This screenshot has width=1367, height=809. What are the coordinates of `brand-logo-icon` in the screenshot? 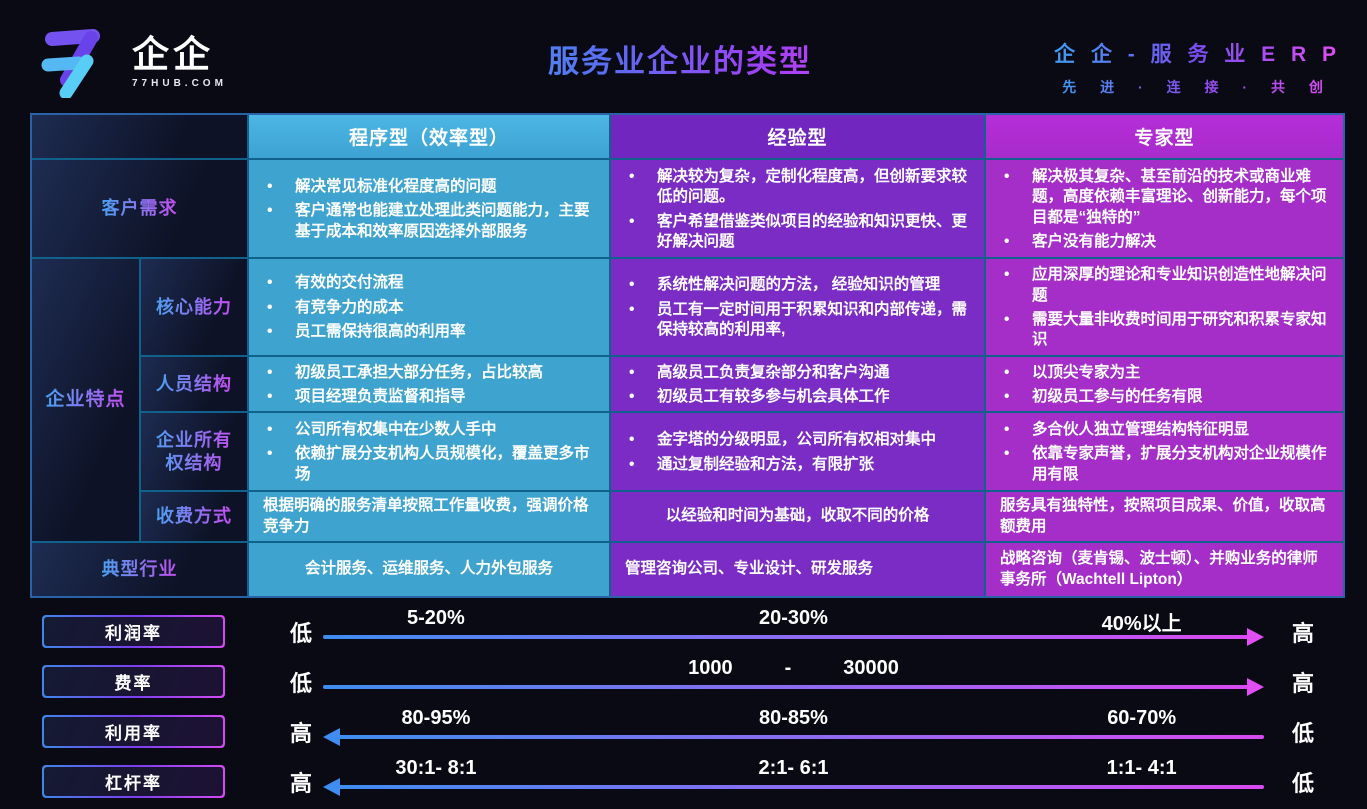 It's located at (79, 62).